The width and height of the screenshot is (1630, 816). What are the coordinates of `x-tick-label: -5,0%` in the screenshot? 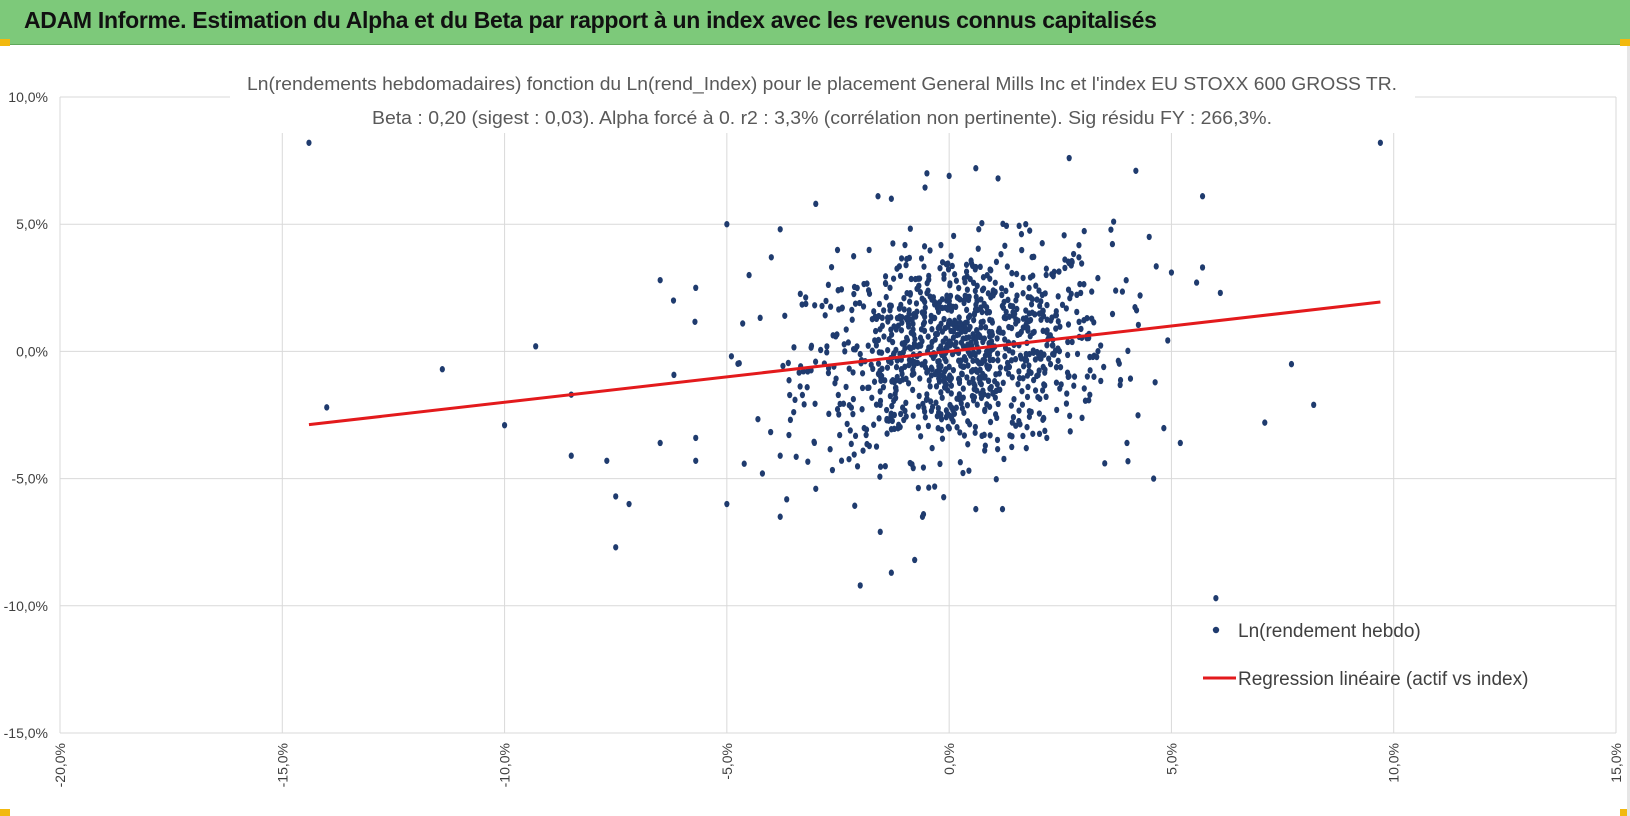 It's located at (727, 761).